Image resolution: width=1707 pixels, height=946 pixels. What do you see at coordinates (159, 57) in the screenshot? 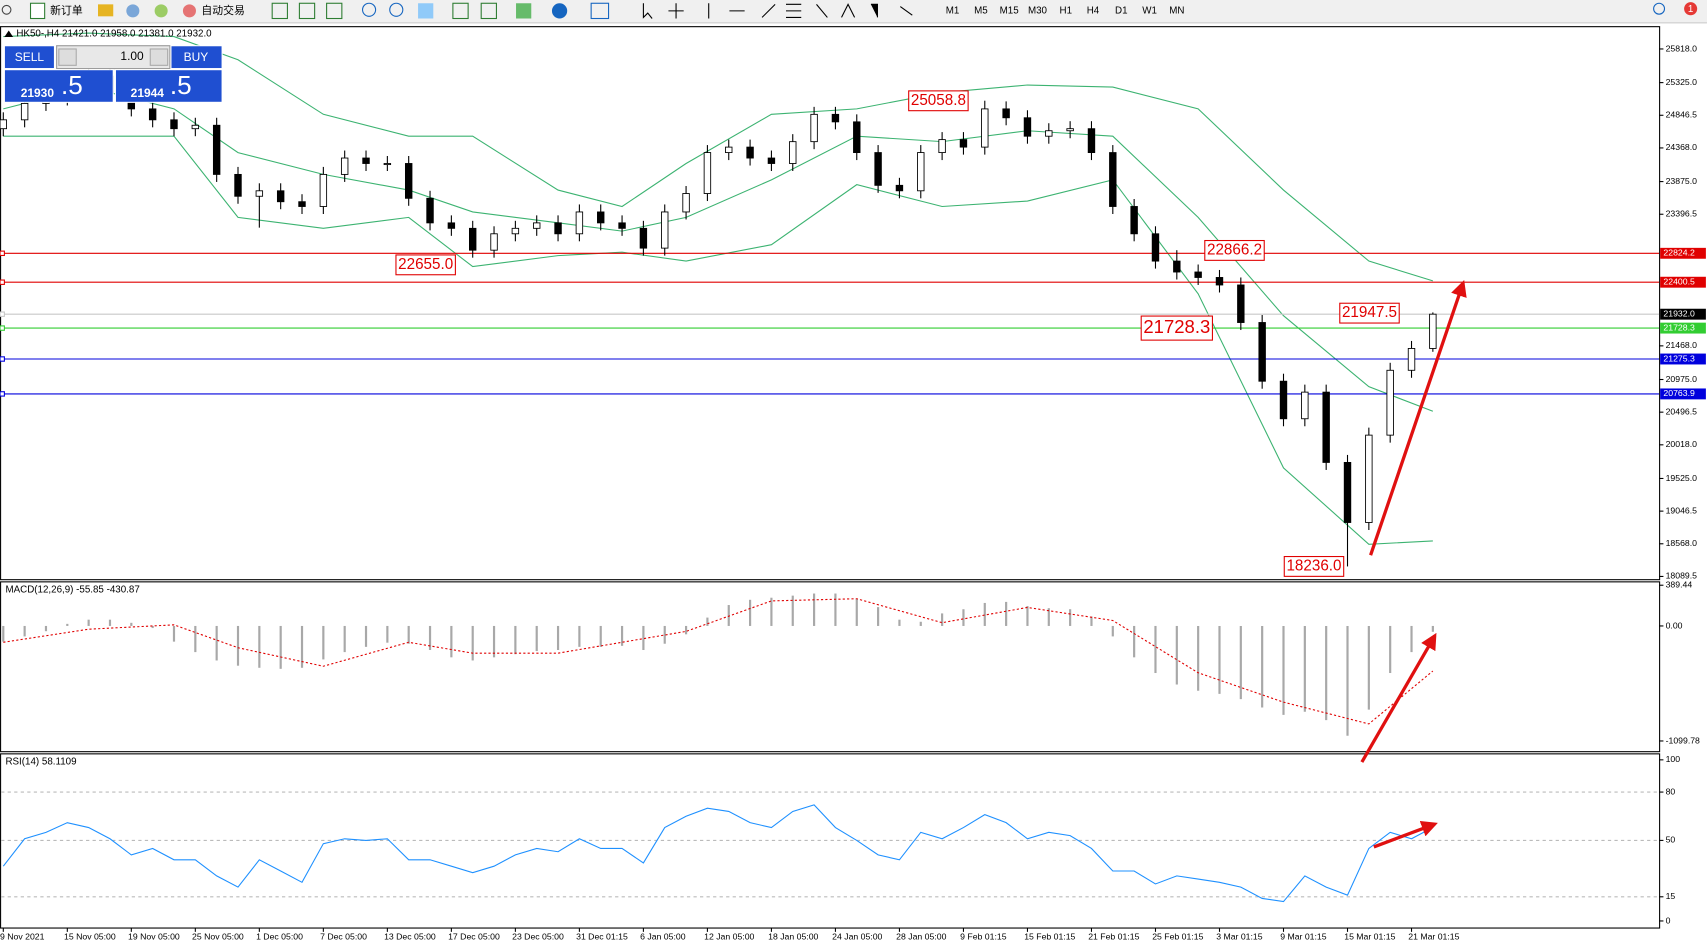
I see `lot-up` at bounding box center [159, 57].